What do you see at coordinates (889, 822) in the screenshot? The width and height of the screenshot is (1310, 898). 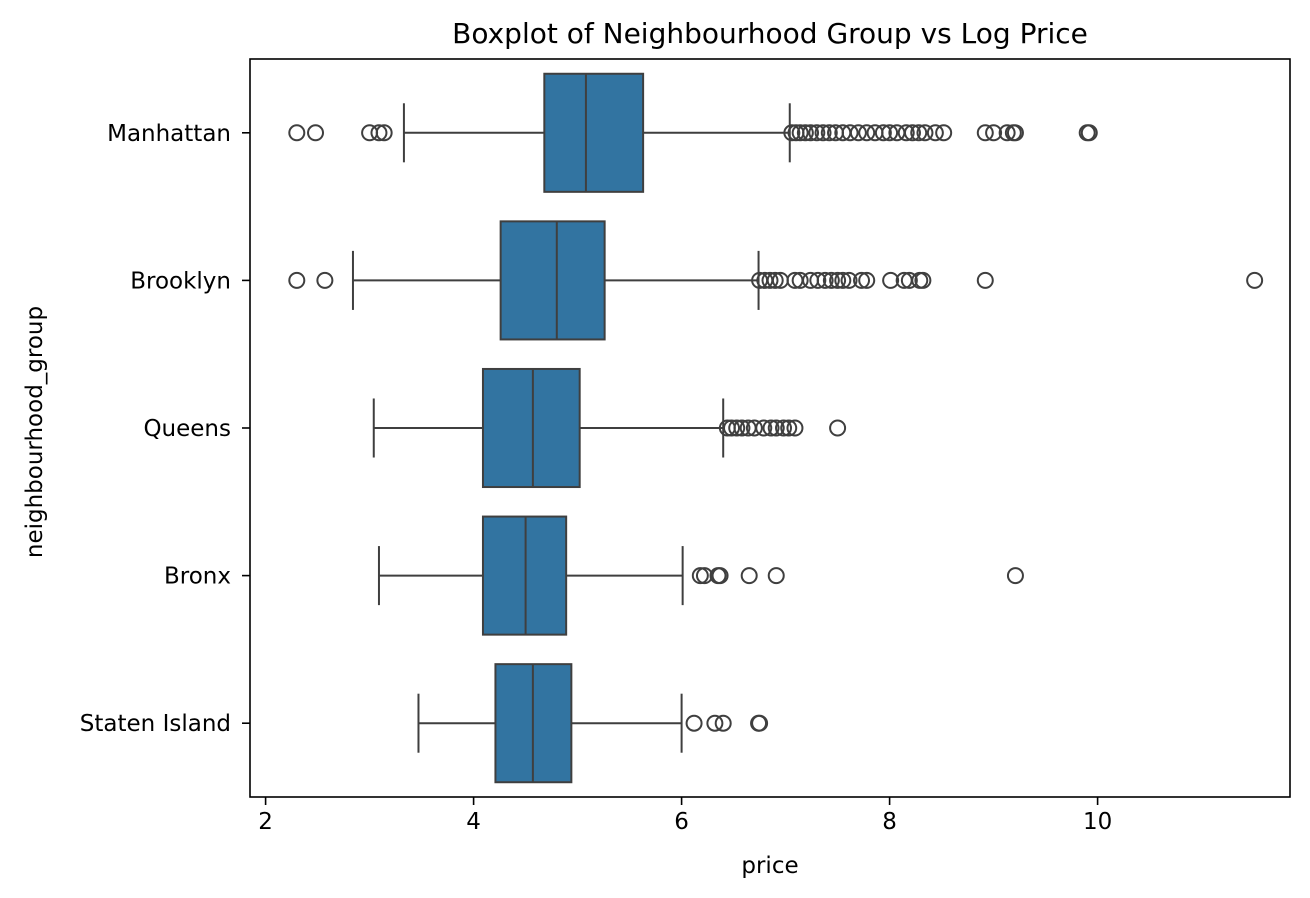 I see `x-tick-label: 8` at bounding box center [889, 822].